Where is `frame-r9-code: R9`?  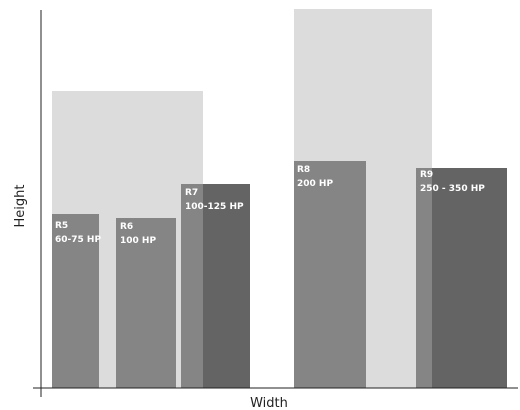
frame-r9-code: R9 is located at coordinates (426, 175).